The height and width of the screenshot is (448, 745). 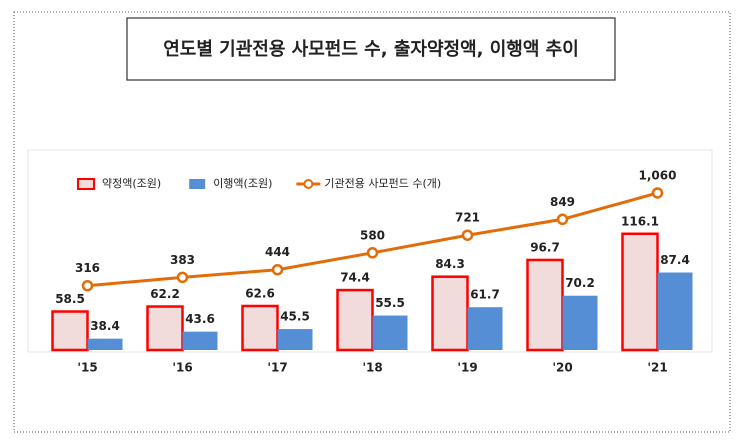 I want to click on line-value-label: 721, so click(x=467, y=218).